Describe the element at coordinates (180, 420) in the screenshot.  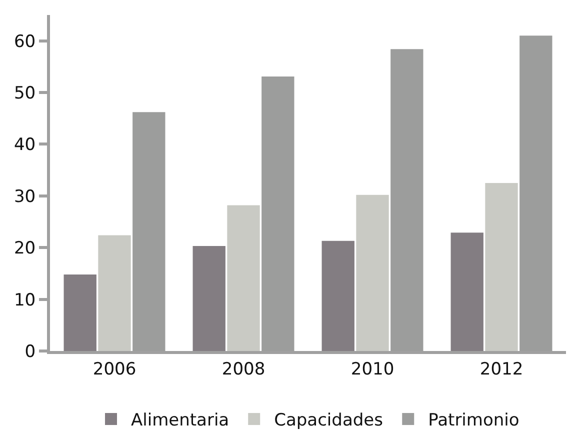
I see `legend-label: Alimentaria` at that location.